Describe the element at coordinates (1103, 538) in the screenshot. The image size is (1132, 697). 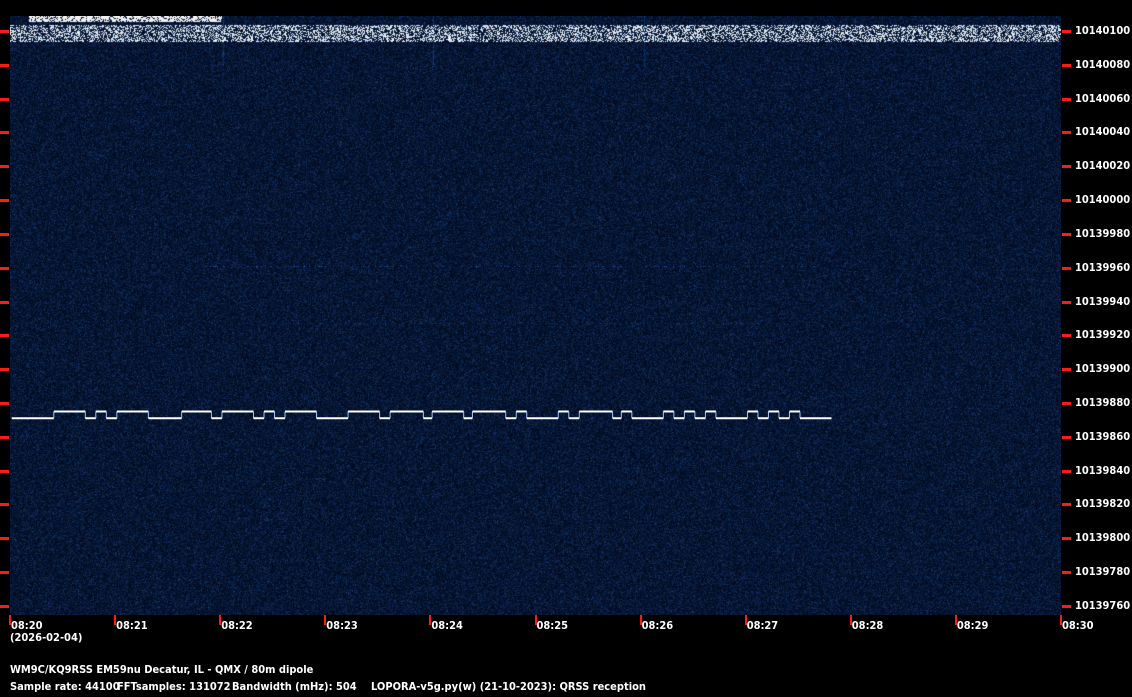
I see `frequency-label: 10139800` at that location.